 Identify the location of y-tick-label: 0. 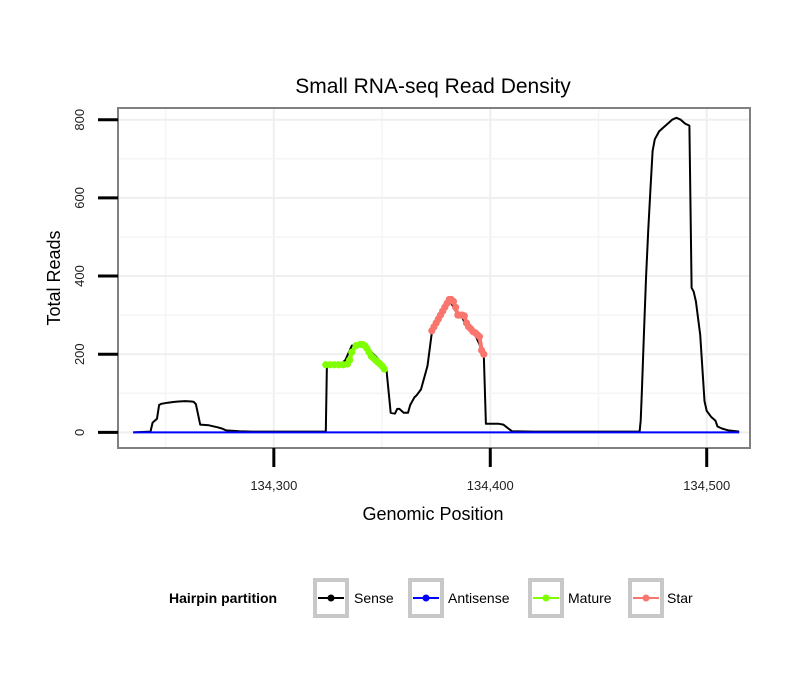
(79, 432).